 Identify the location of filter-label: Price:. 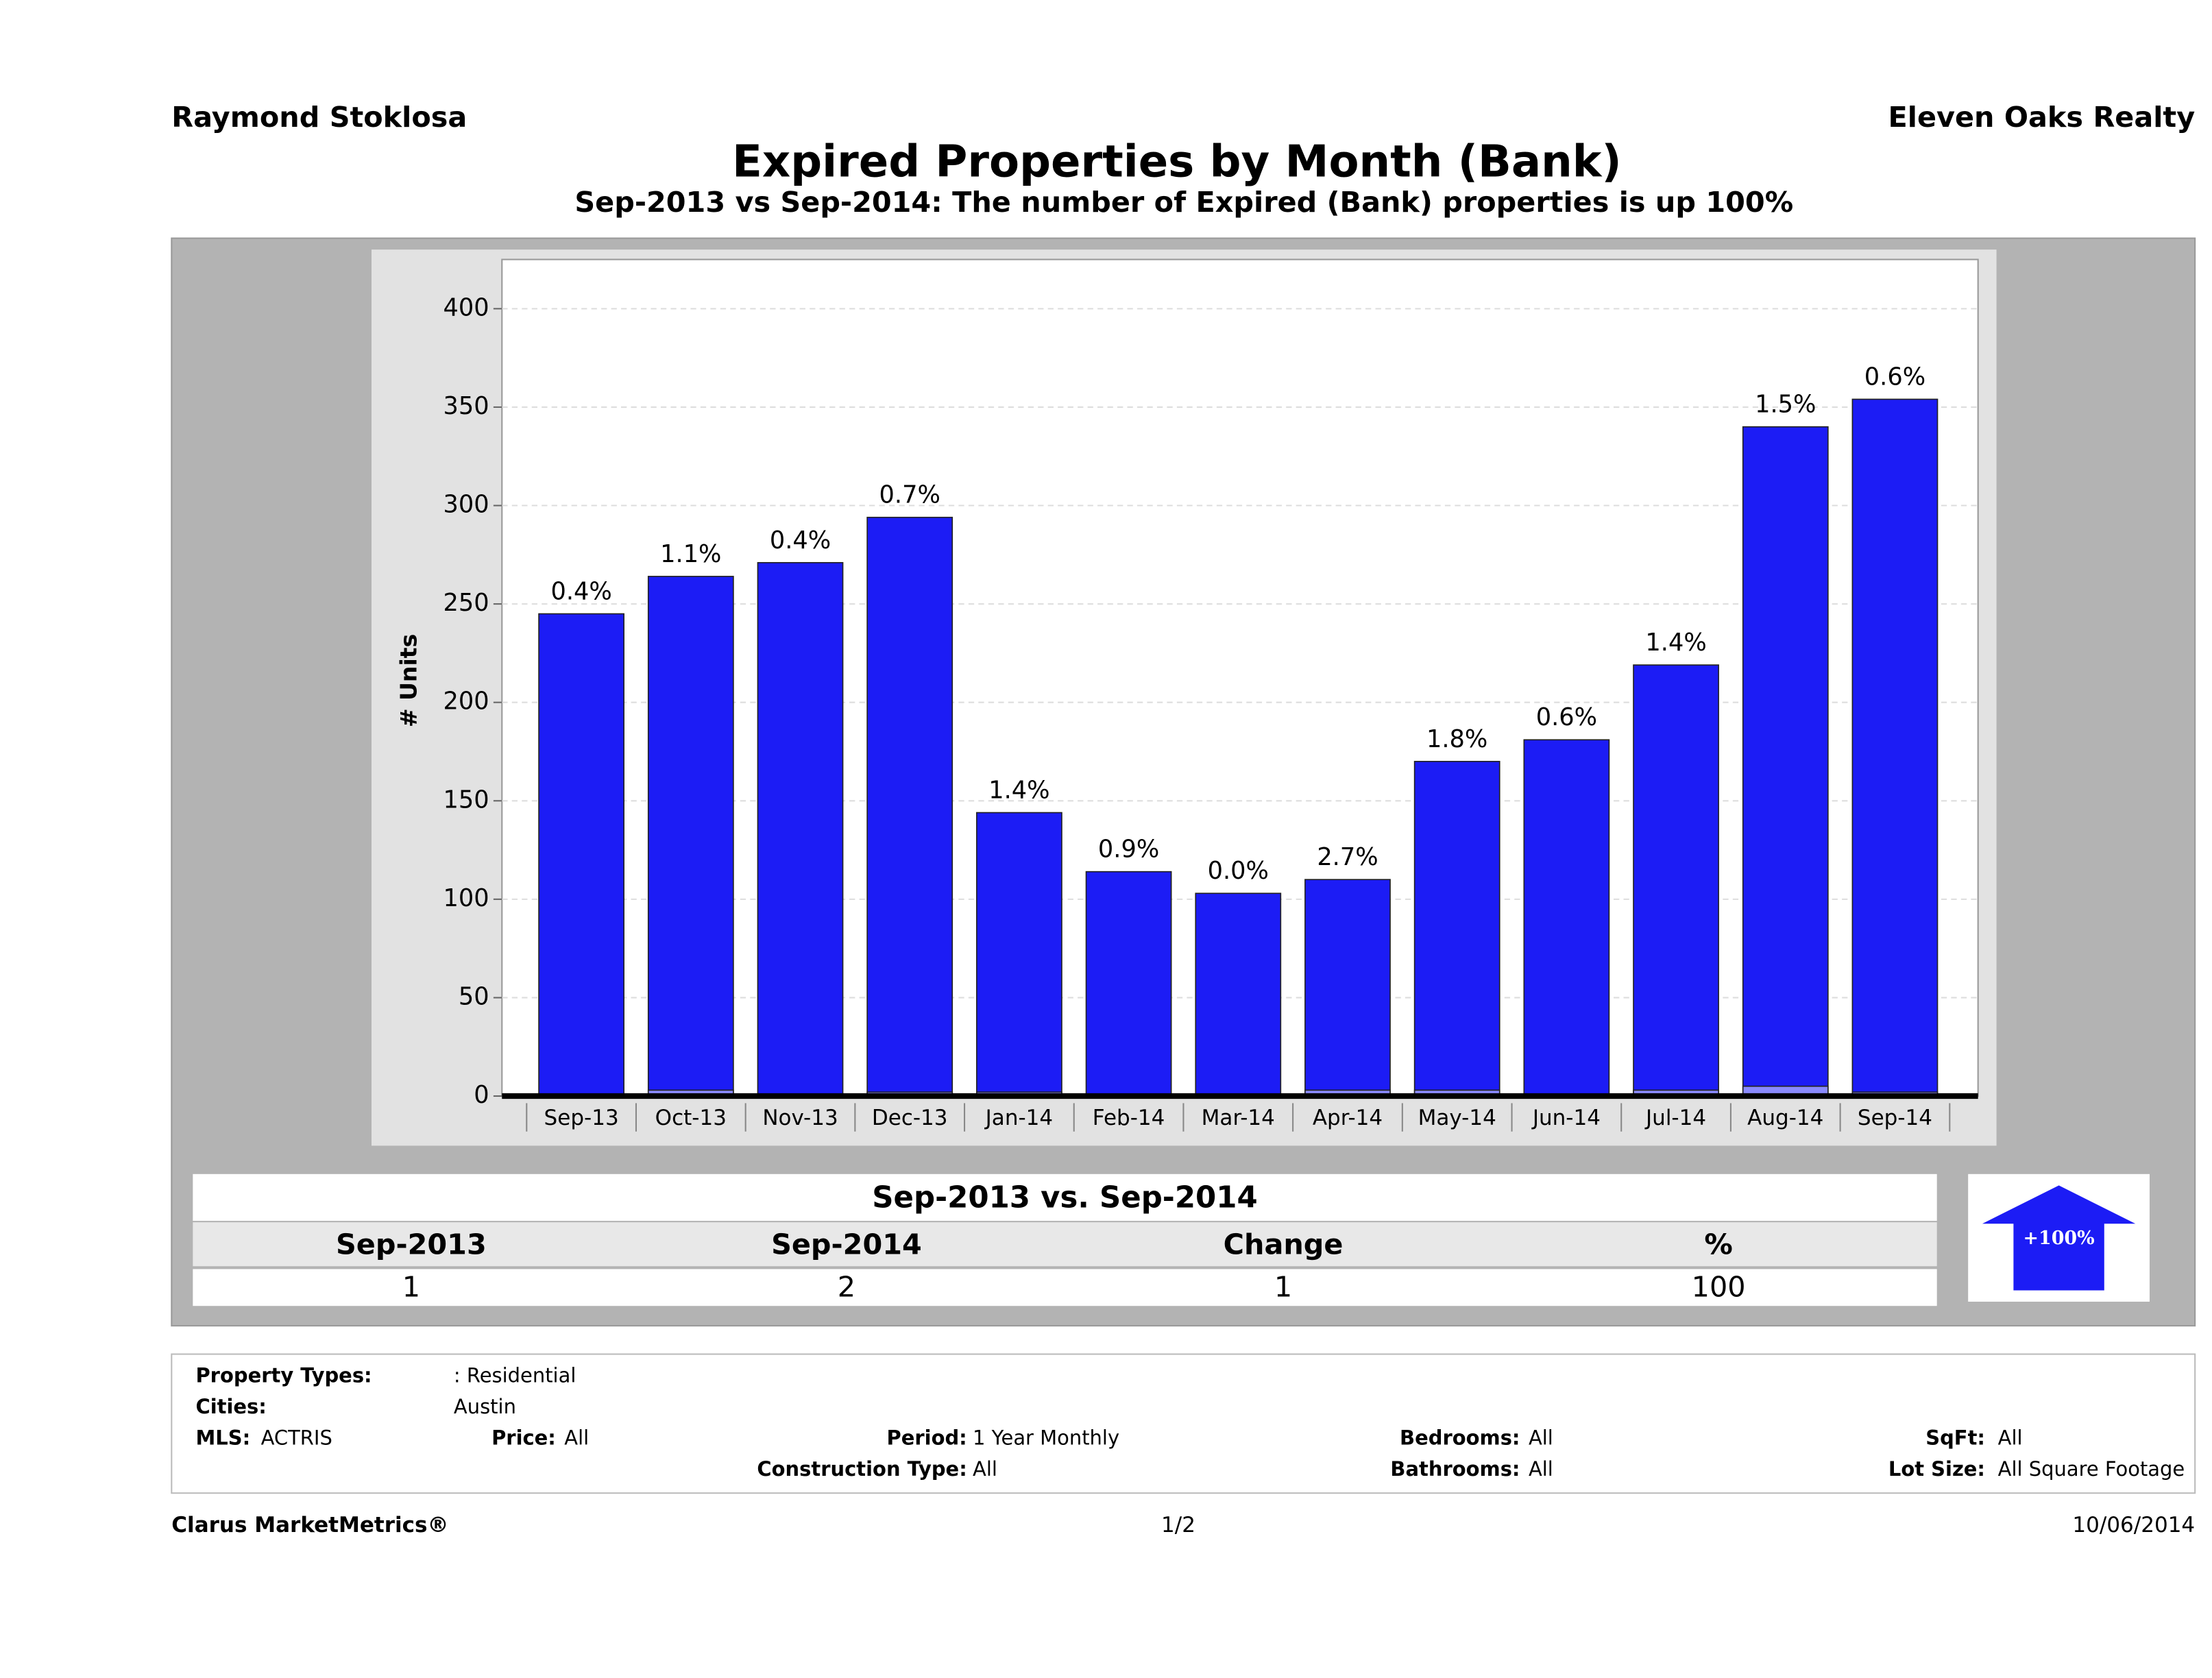
(523, 1438).